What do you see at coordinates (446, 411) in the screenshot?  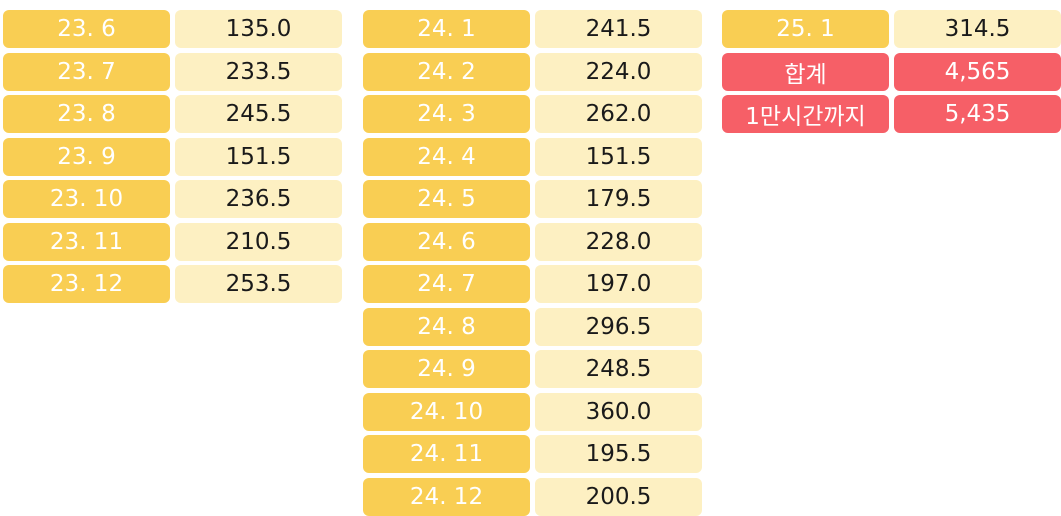 I see `month-label: 24. 10` at bounding box center [446, 411].